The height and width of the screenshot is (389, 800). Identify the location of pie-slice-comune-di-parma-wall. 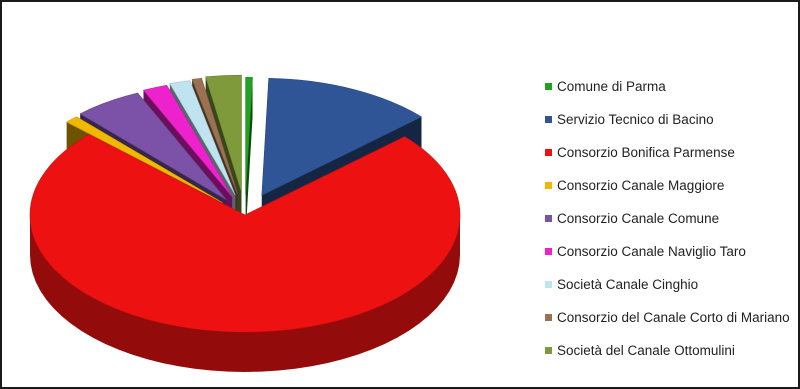
(249, 156).